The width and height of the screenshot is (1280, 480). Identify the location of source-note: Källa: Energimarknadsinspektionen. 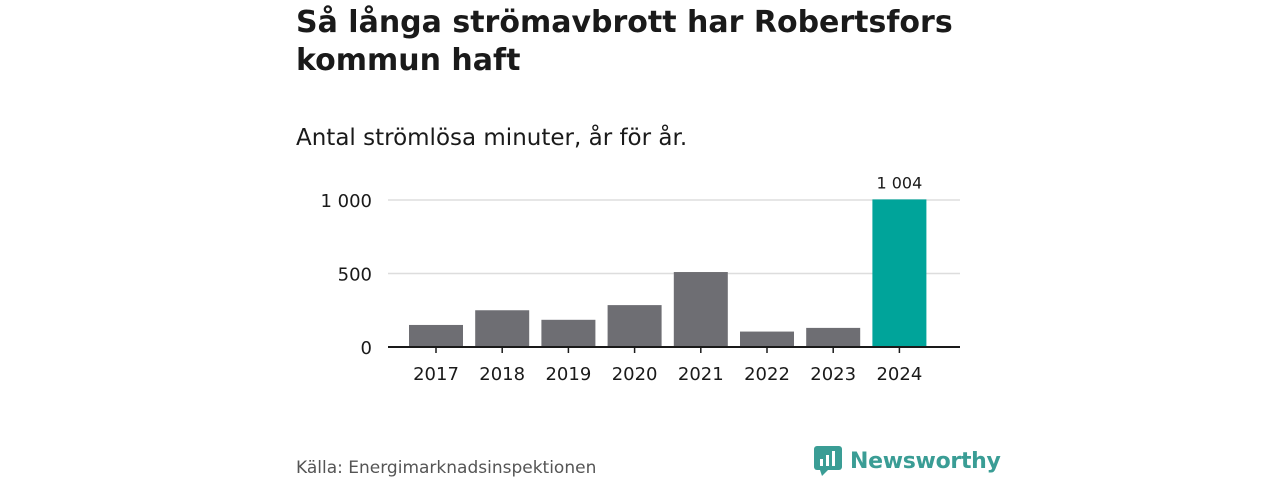
(446, 468).